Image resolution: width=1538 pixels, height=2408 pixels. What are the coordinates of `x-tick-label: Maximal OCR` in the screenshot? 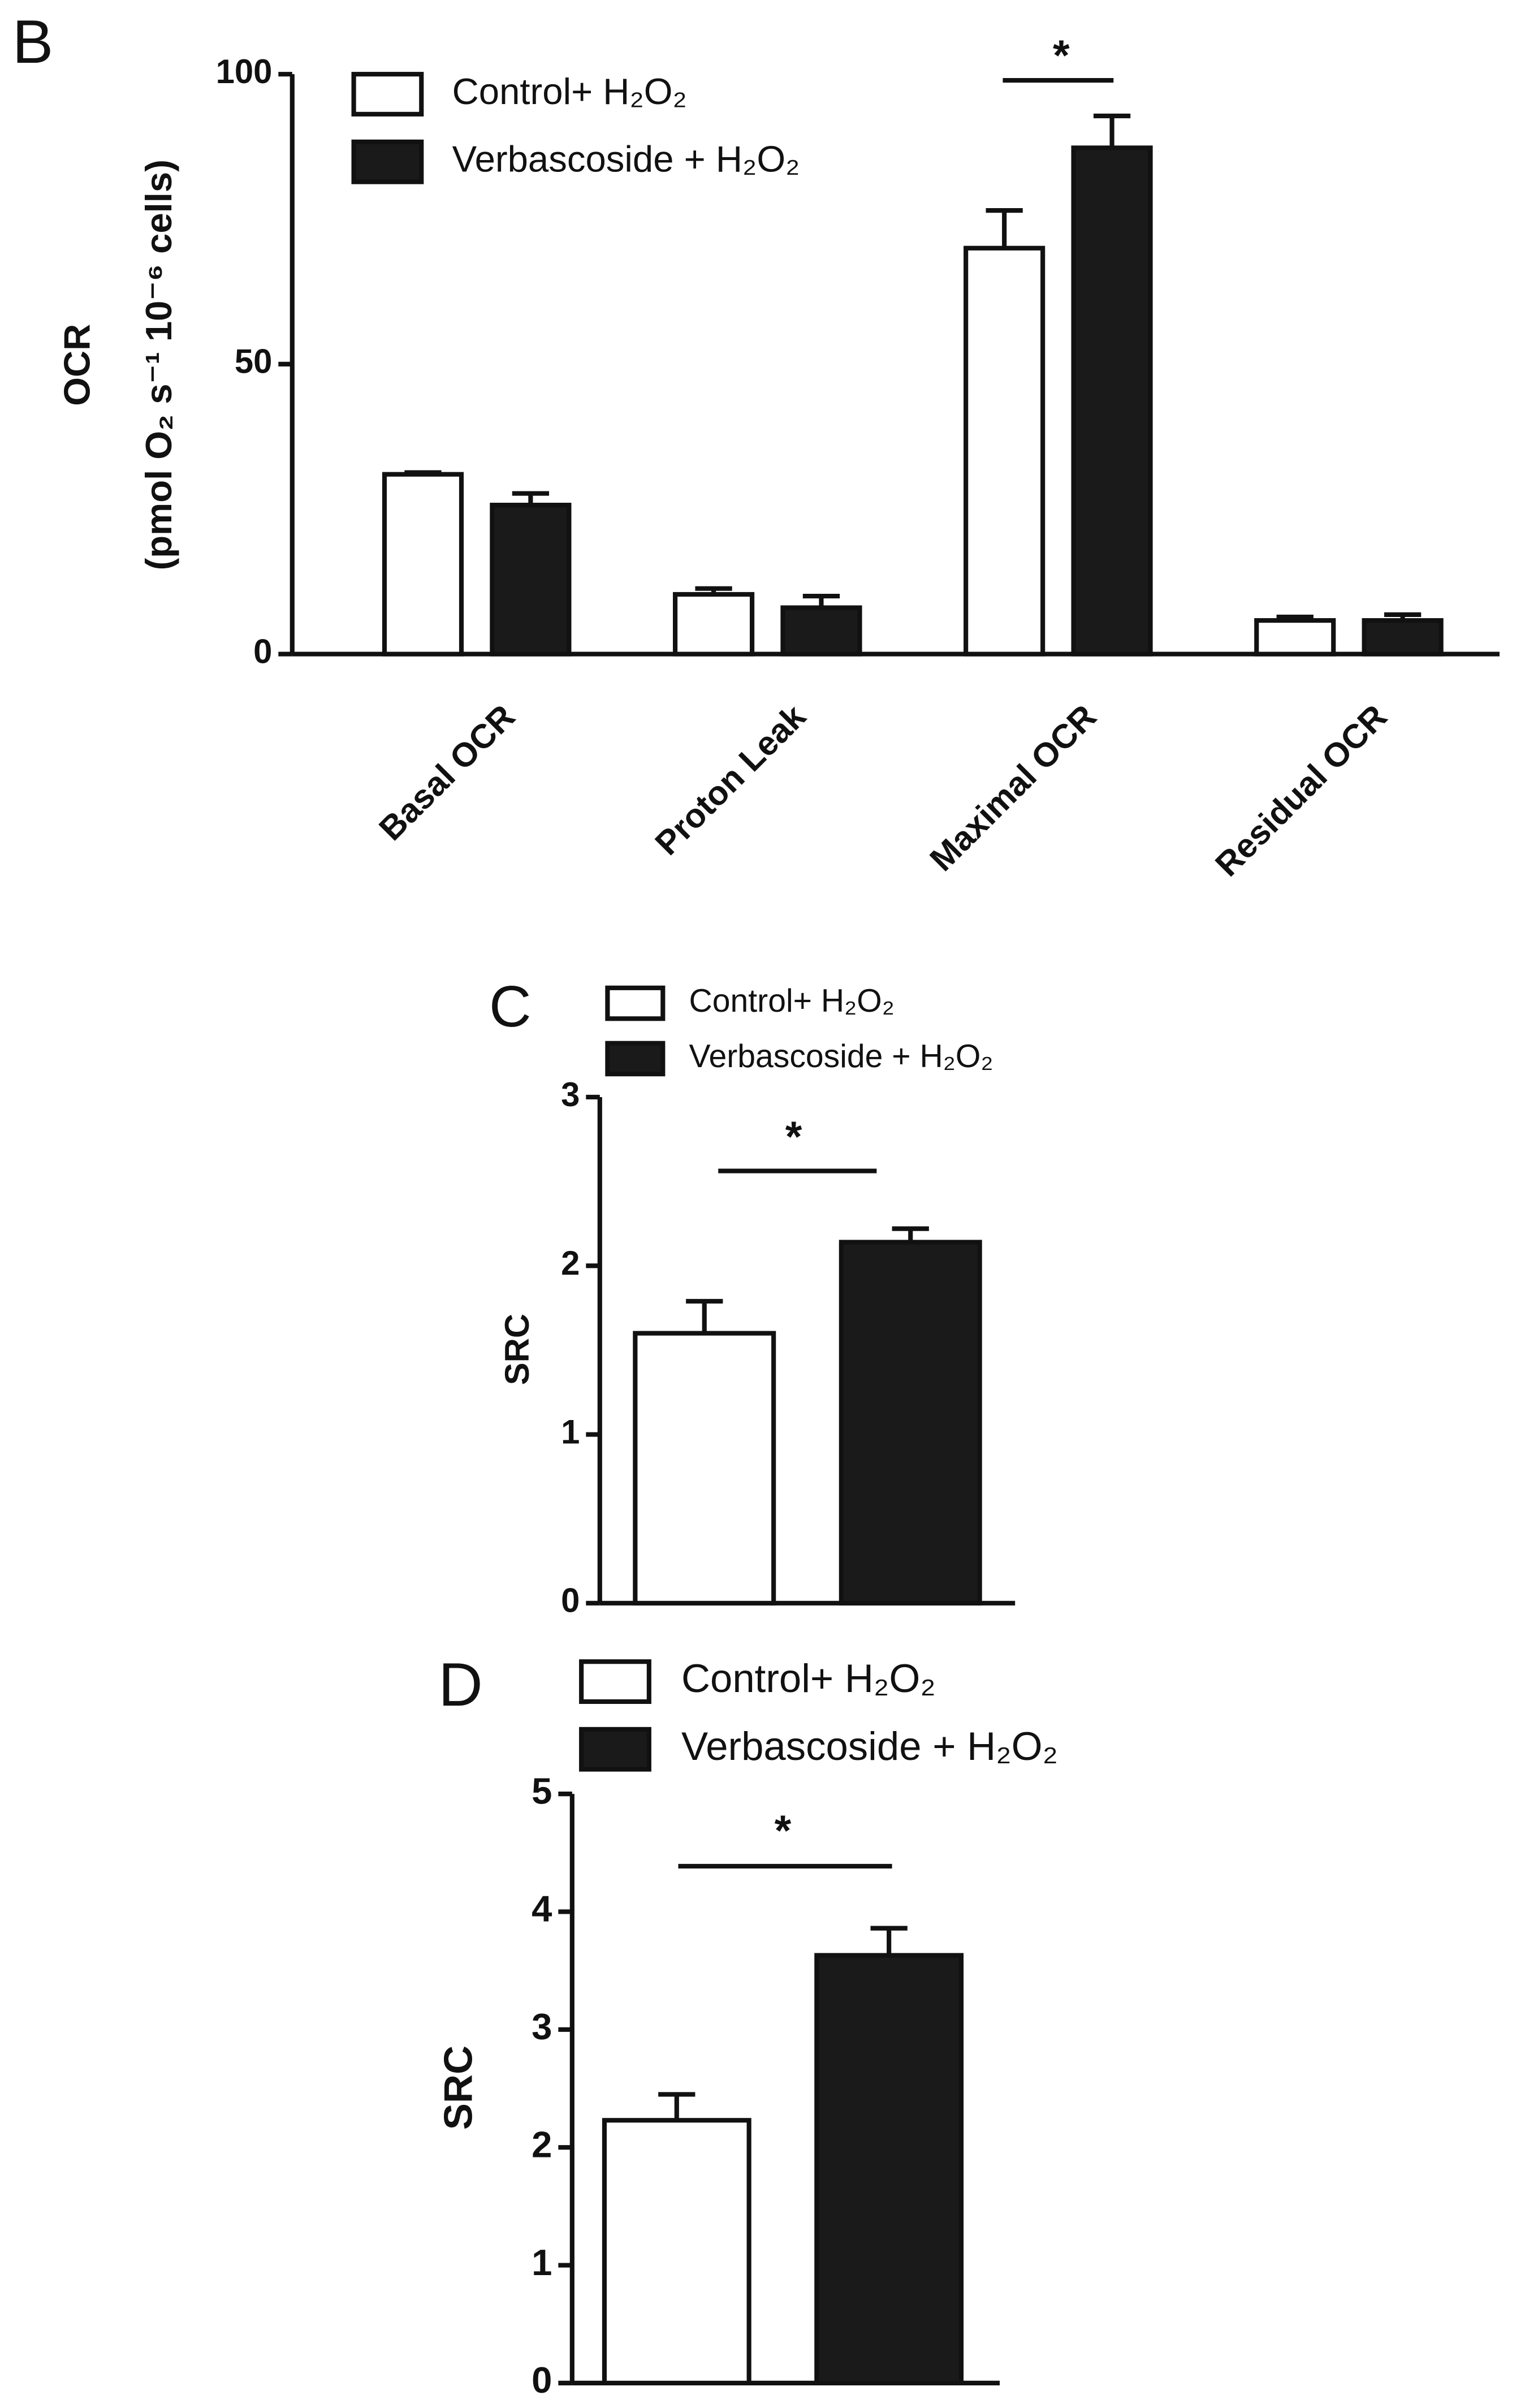 It's located at (1012, 787).